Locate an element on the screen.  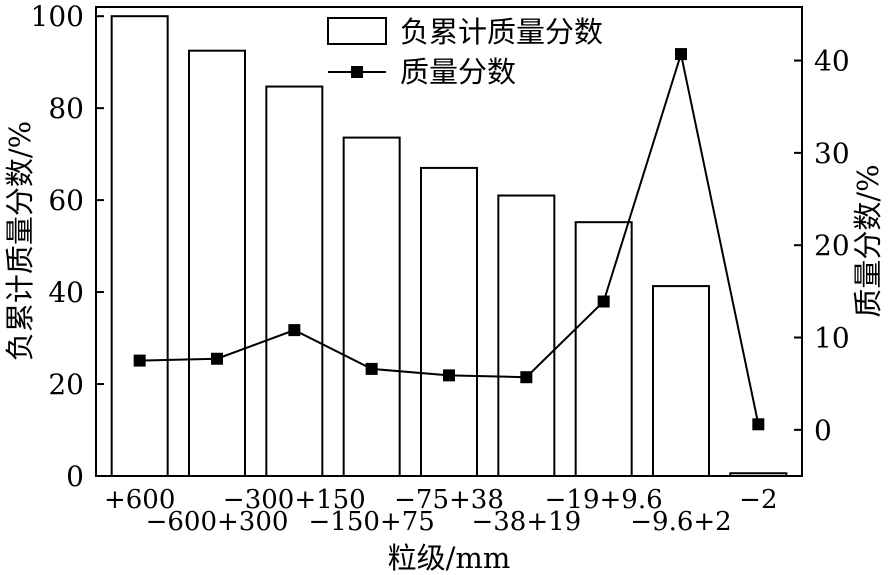
right-tick-label-1: 10 is located at coordinates (832, 338).